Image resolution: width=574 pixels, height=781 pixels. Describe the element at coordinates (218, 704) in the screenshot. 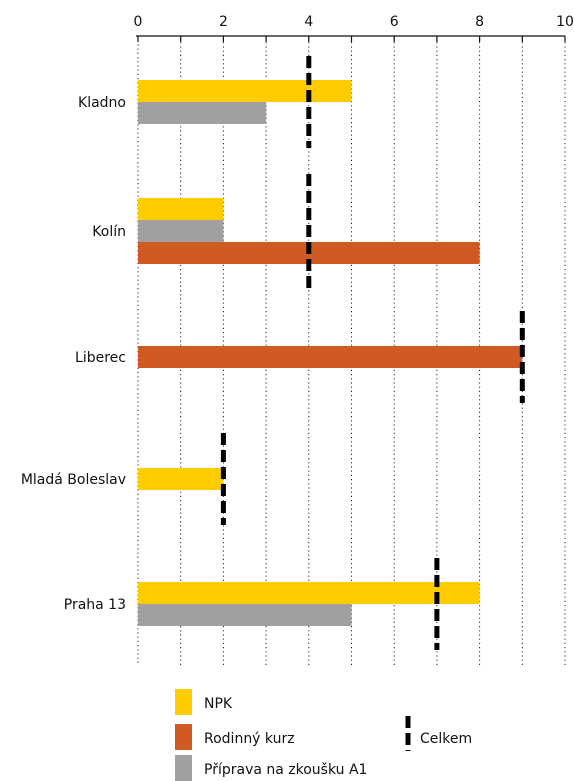

I see `legend-label: NPK` at that location.